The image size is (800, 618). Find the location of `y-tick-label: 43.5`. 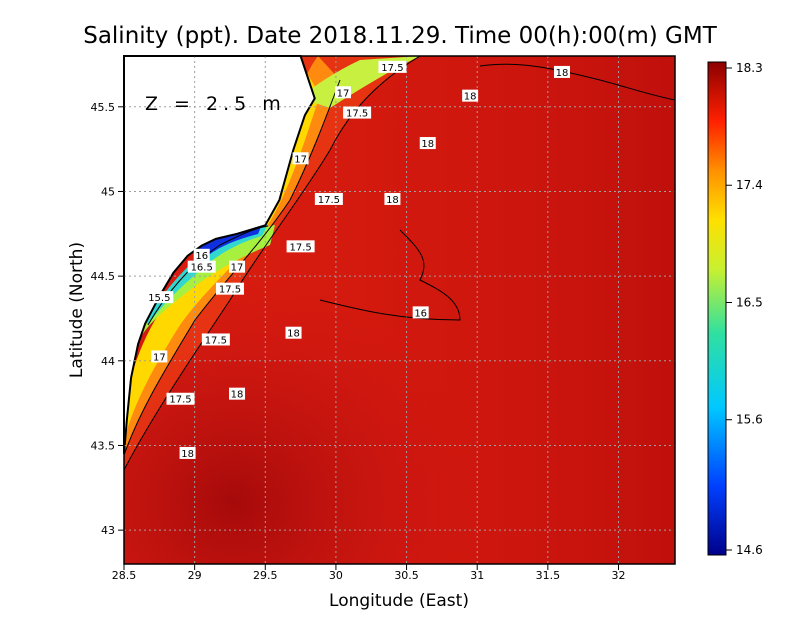

y-tick-label: 43.5 is located at coordinates (103, 445).